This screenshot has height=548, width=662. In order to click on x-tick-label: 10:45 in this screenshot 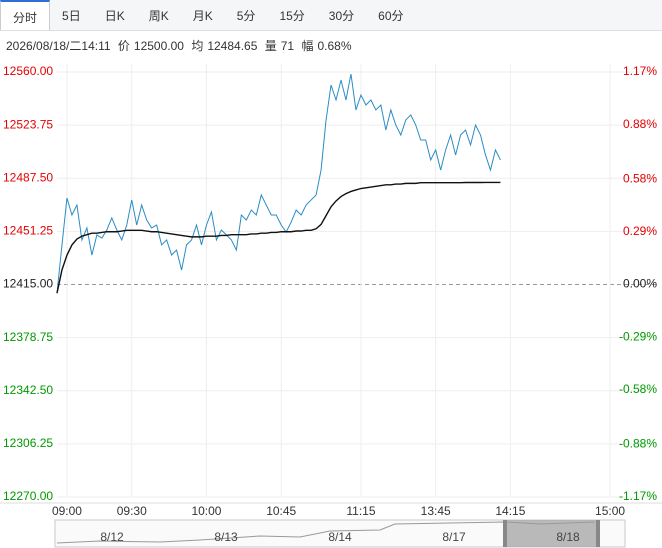, I will do `click(281, 511)`.